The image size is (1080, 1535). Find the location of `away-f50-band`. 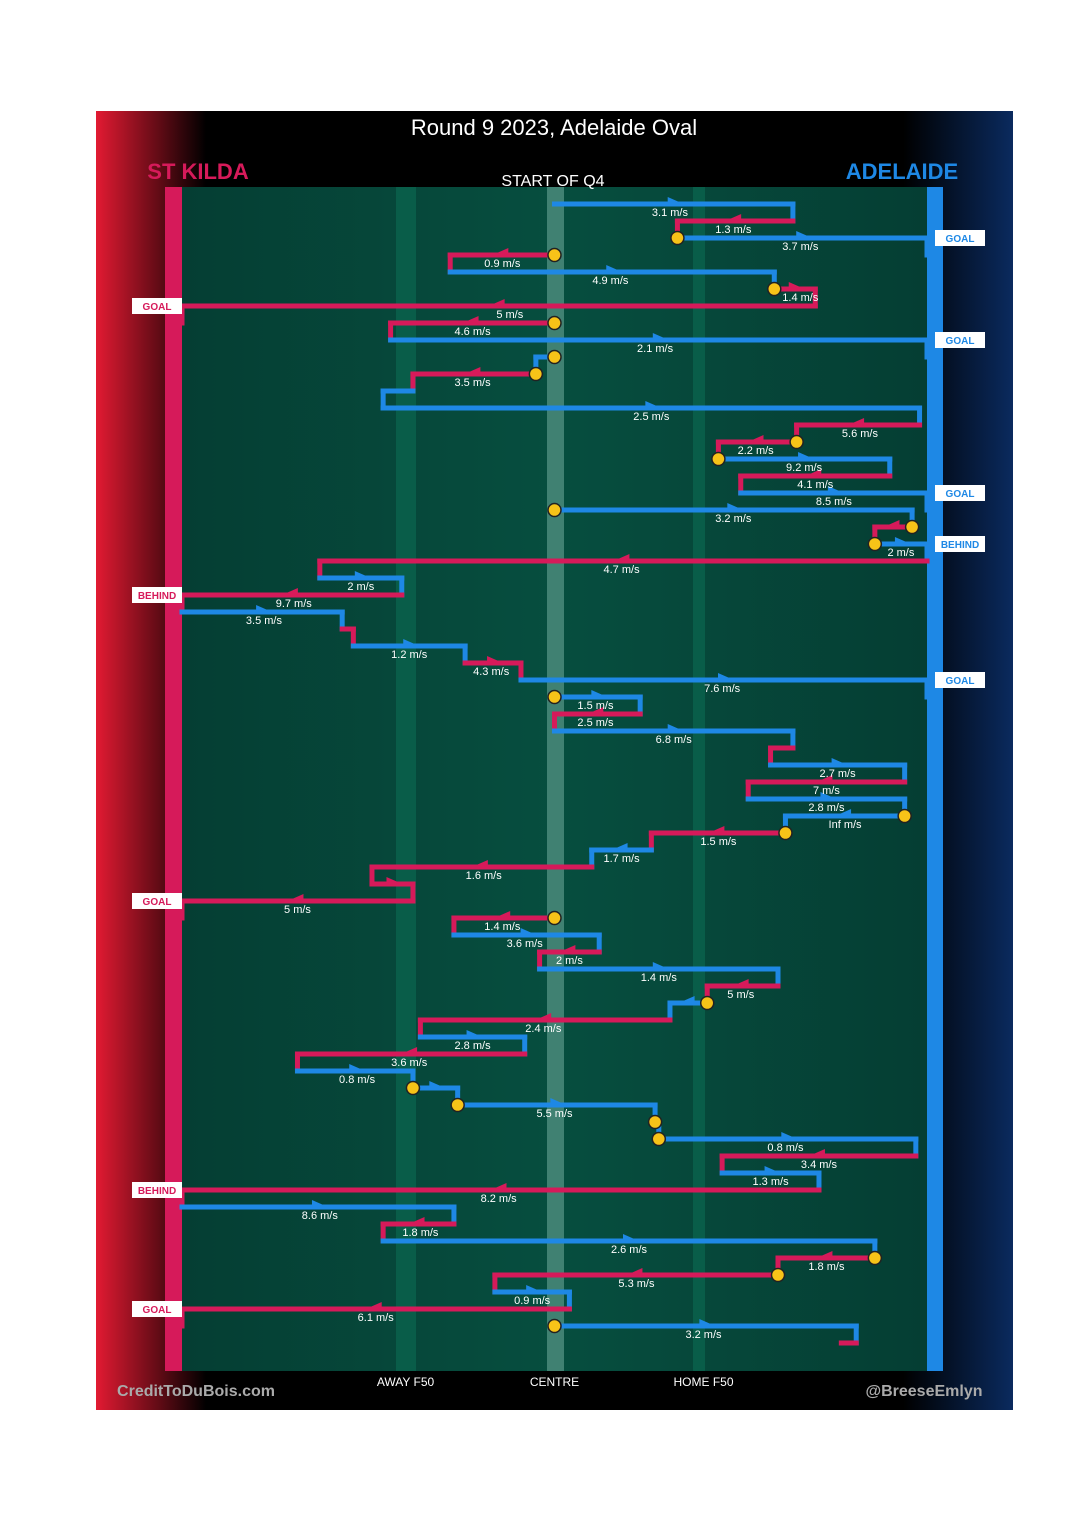

away-f50-band is located at coordinates (406, 779).